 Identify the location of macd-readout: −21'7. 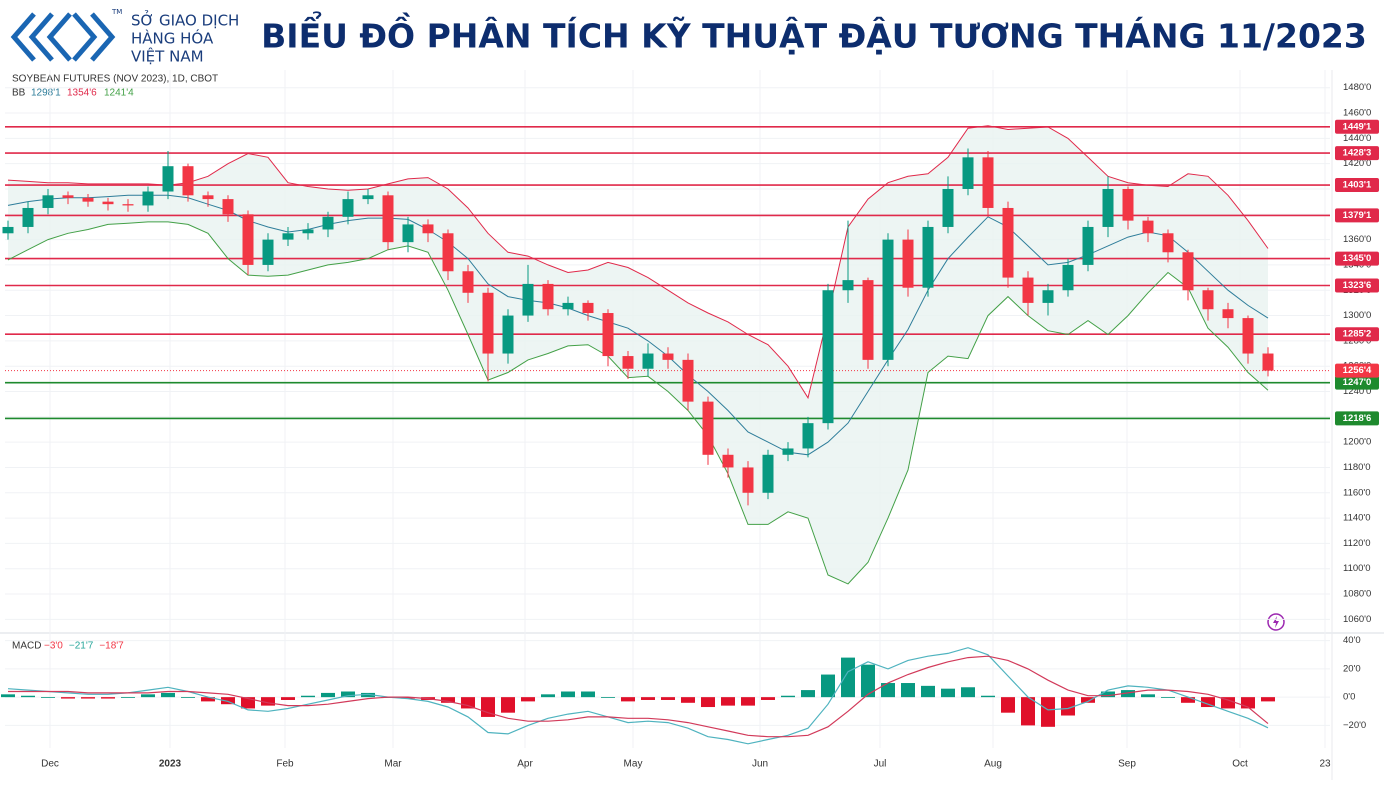
(81, 646).